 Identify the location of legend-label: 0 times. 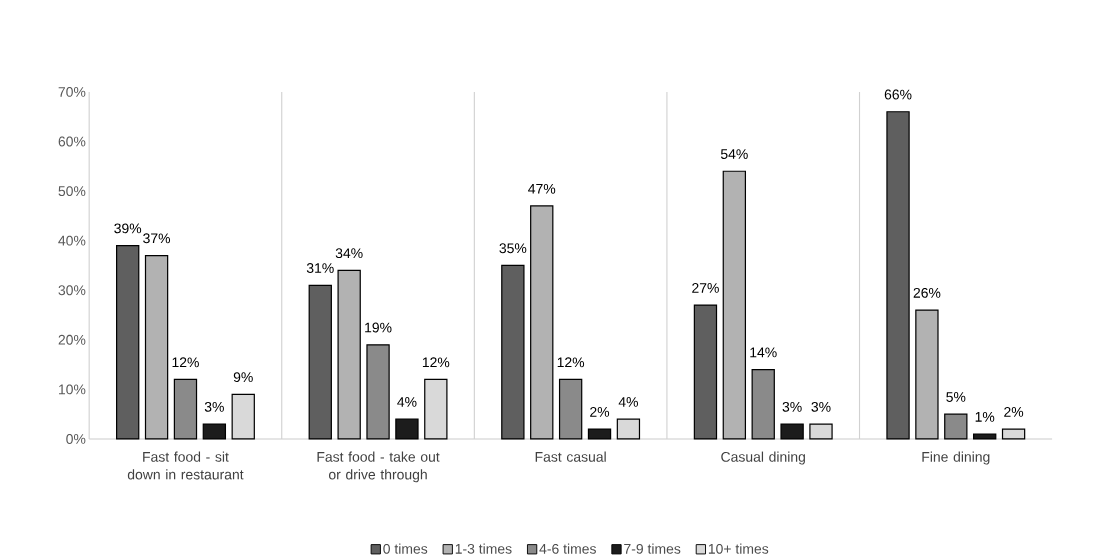
(405, 548).